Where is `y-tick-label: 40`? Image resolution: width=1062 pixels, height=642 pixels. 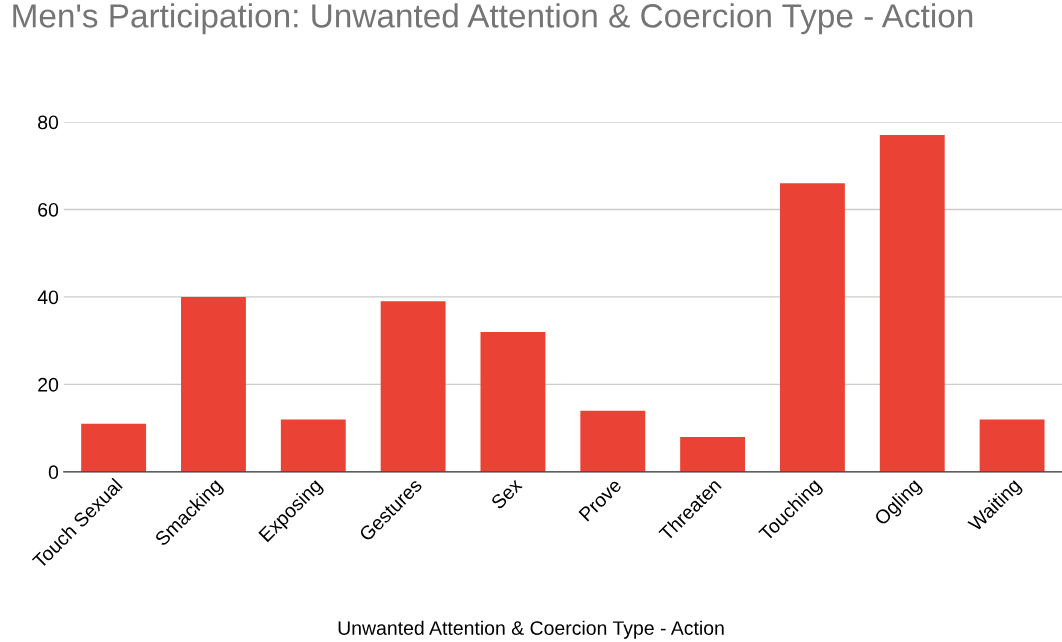 y-tick-label: 40 is located at coordinates (48, 297).